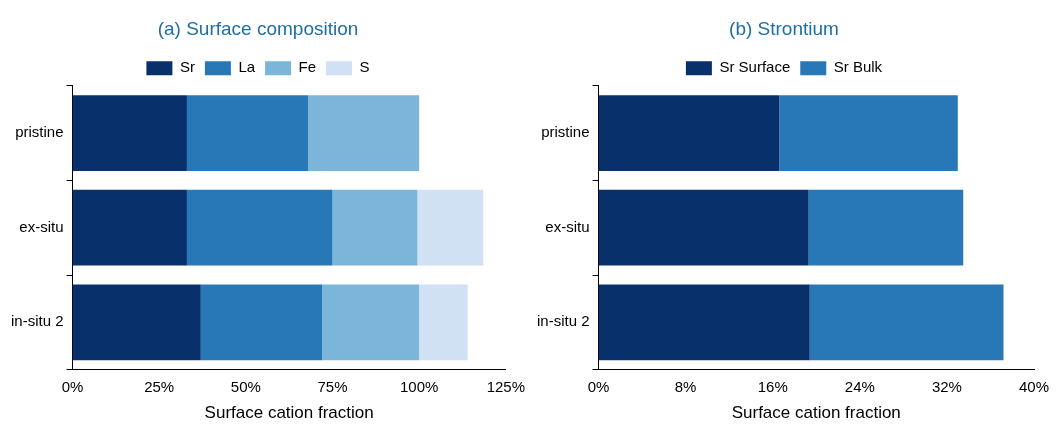  What do you see at coordinates (946, 386) in the screenshot?
I see `x-tick-label: 32%` at bounding box center [946, 386].